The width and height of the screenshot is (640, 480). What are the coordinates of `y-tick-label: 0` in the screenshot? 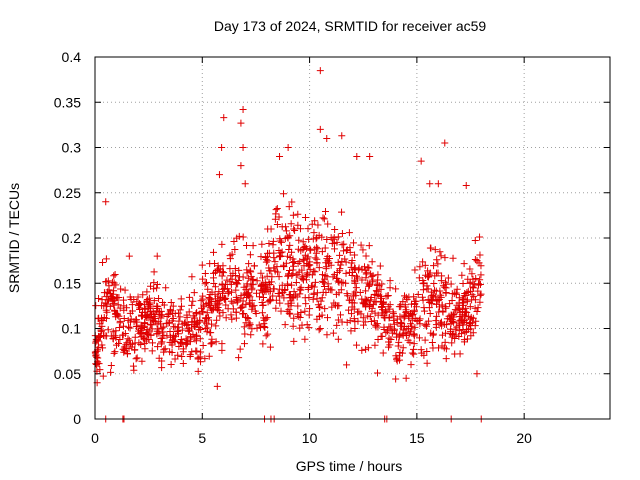 It's located at (77, 419).